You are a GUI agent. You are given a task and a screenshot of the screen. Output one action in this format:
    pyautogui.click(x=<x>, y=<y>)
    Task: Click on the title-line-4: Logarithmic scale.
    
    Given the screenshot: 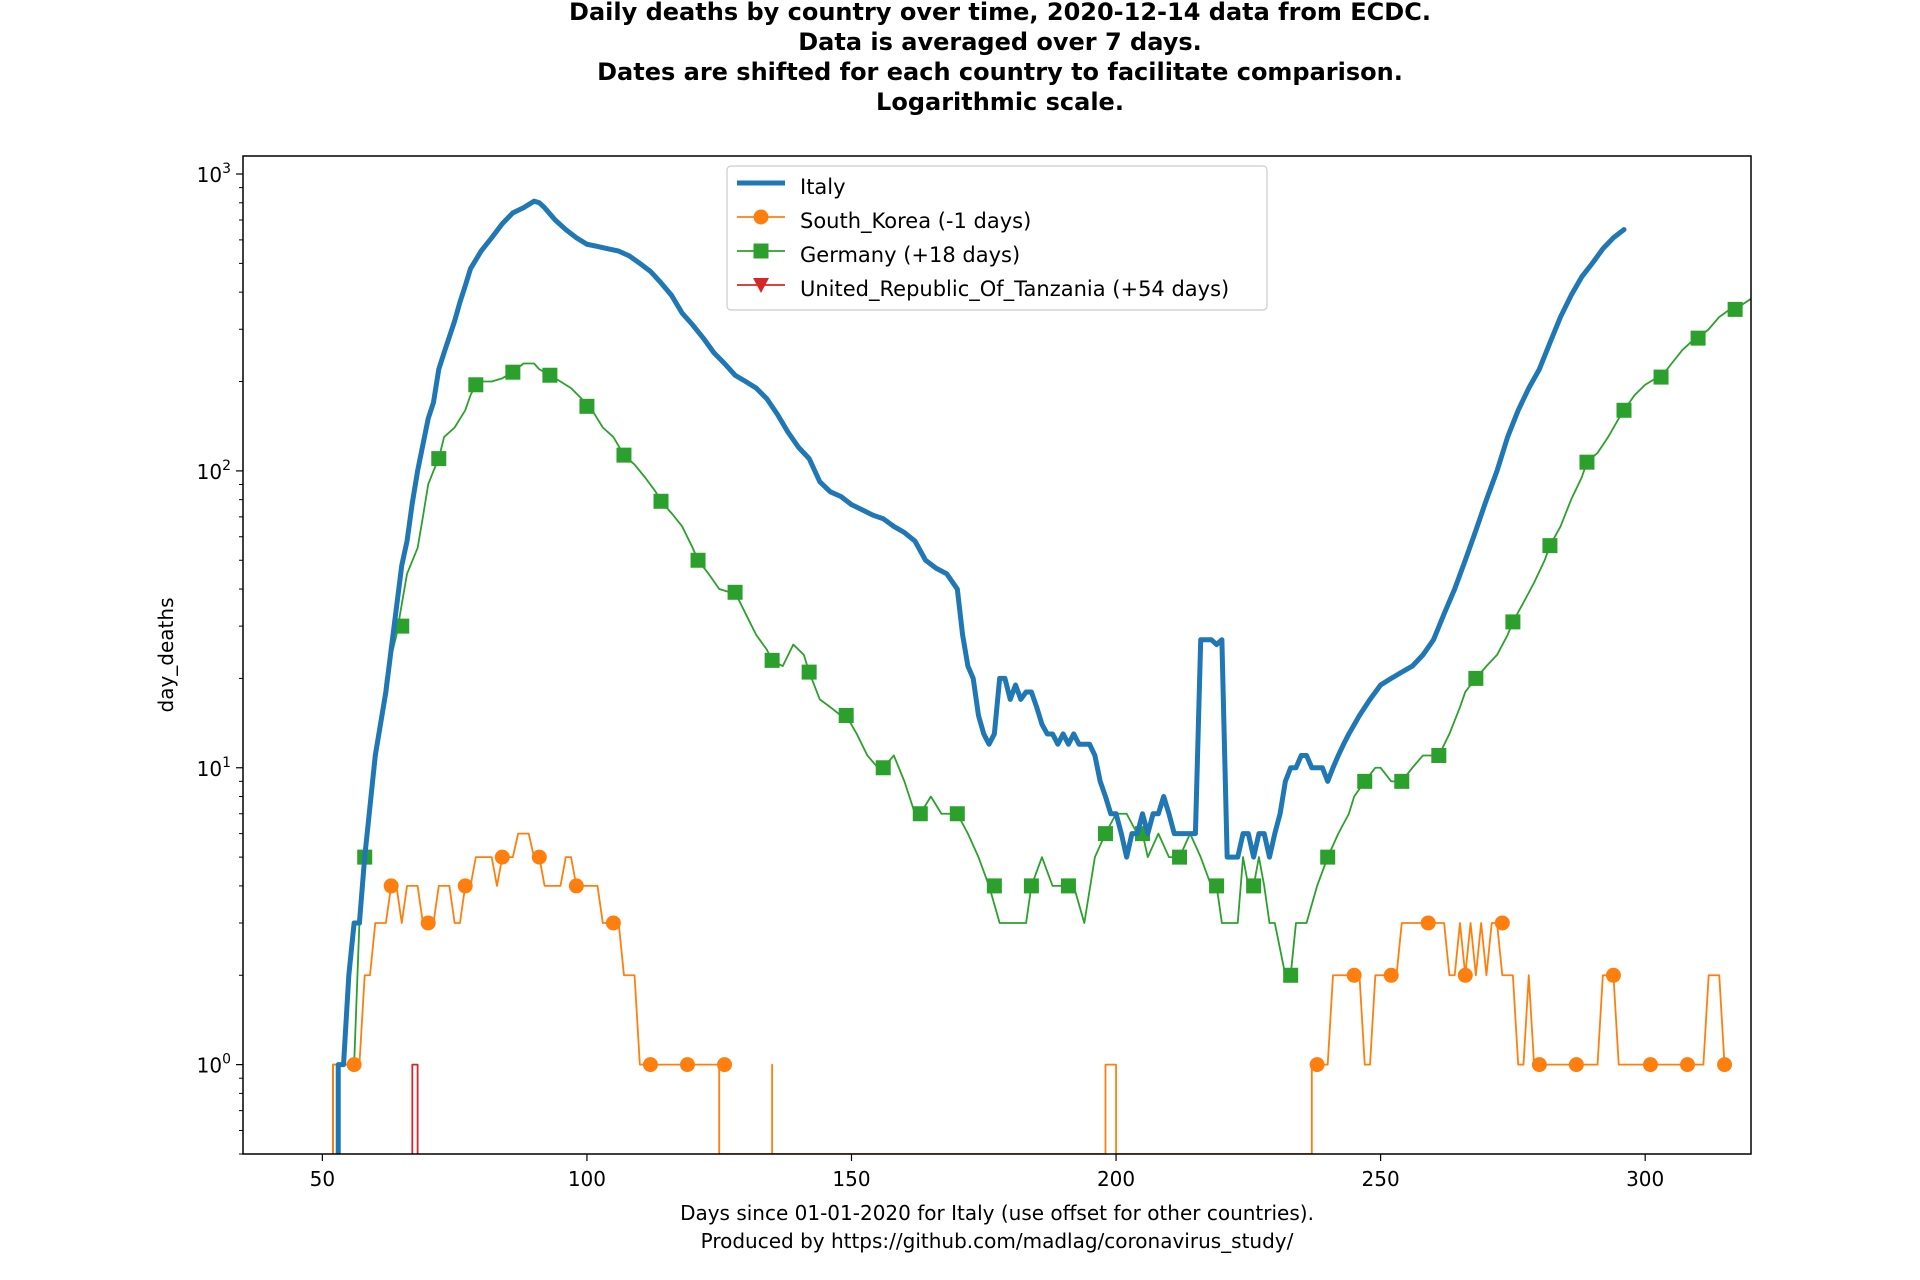 What is the action you would take?
    pyautogui.click(x=1000, y=102)
    